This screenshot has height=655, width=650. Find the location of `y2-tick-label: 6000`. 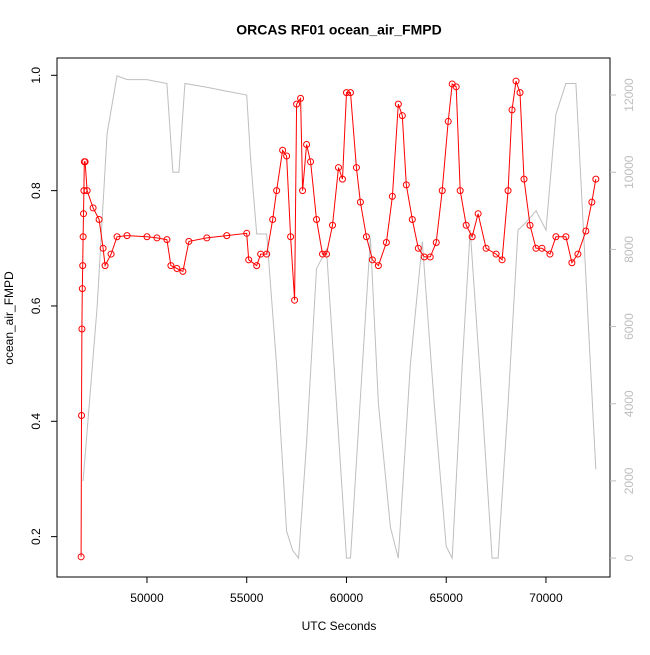

y2-tick-label: 6000 is located at coordinates (629, 326).